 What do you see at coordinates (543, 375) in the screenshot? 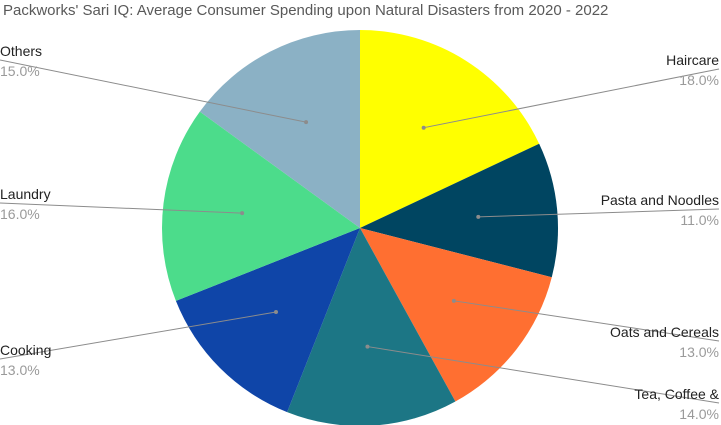
I see `leader-line-tea-coffee` at bounding box center [543, 375].